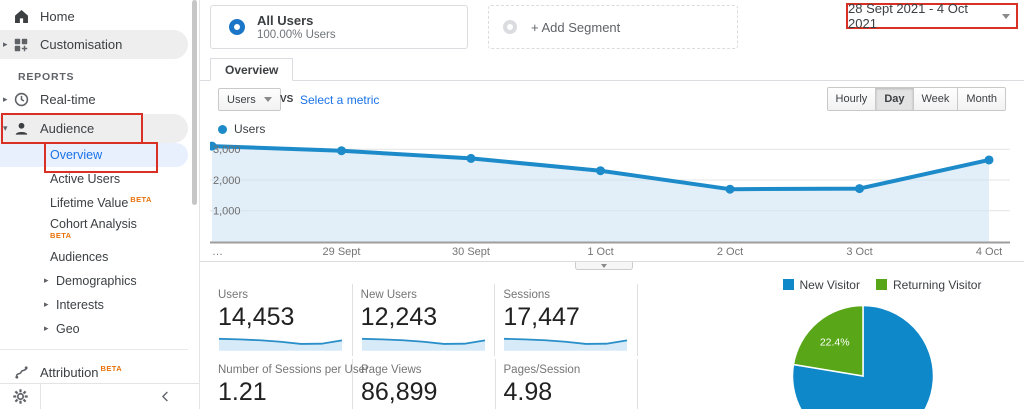 The image size is (1024, 409). I want to click on pie-legend-label: New Visitor, so click(829, 285).